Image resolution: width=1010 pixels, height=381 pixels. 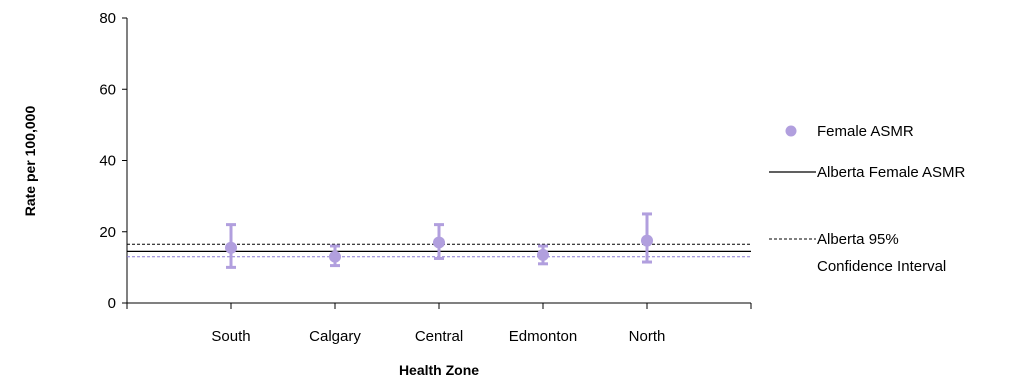 What do you see at coordinates (107, 232) in the screenshot?
I see `y-tick-label: 20` at bounding box center [107, 232].